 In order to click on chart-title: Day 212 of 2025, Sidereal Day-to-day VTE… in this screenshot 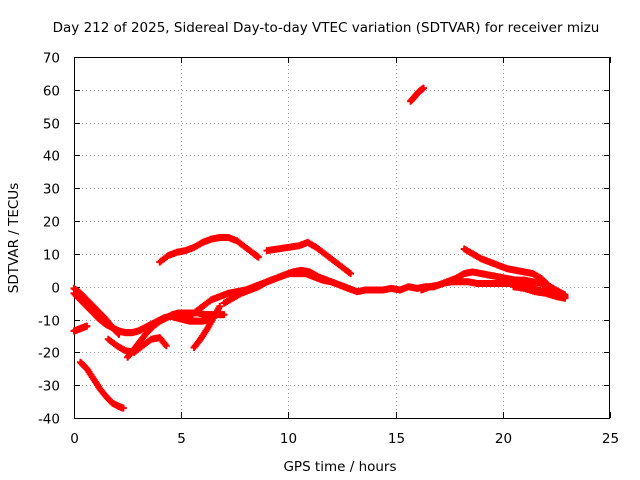, I will do `click(326, 28)`.